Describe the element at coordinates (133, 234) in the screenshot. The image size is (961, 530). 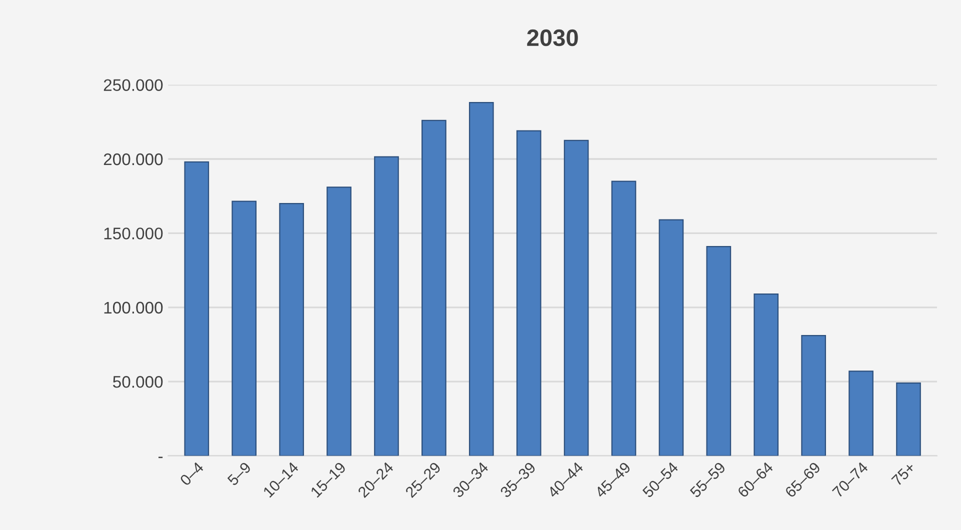
I see `y-tick-label: 150.000` at that location.